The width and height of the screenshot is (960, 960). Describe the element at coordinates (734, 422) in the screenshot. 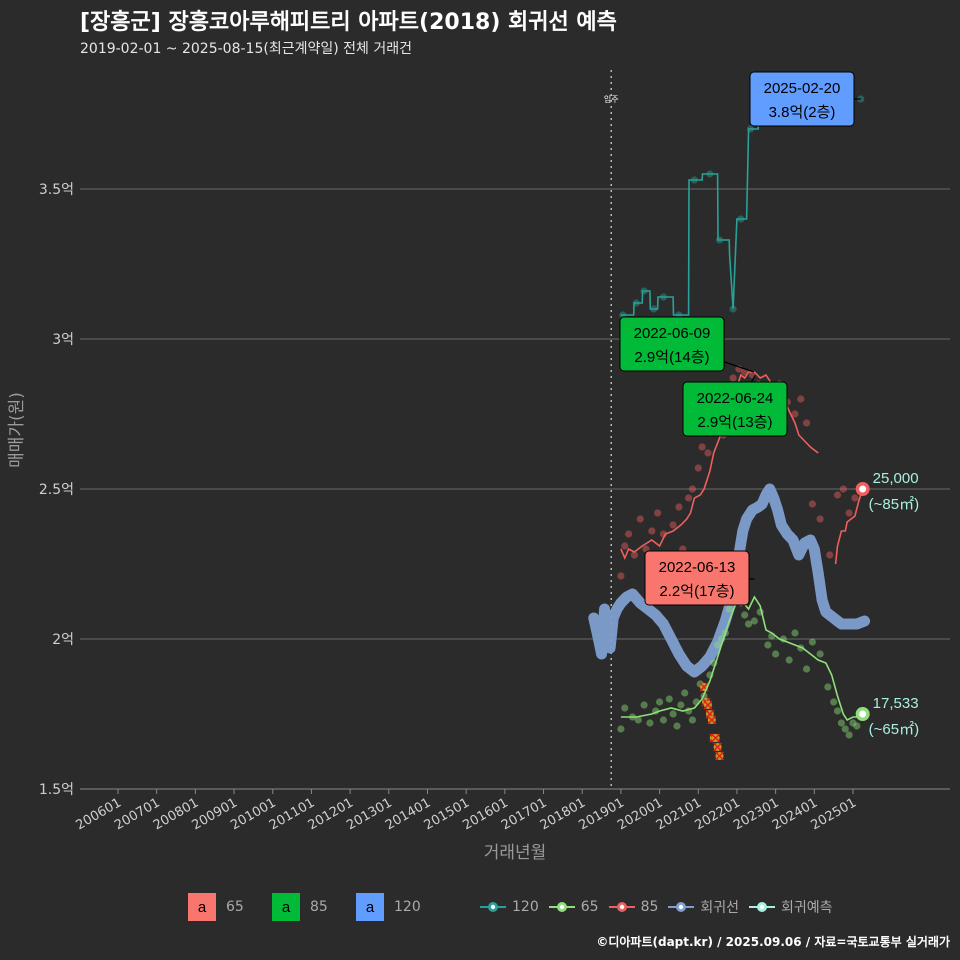

I see `callout-price: 2.9억(13층)` at that location.